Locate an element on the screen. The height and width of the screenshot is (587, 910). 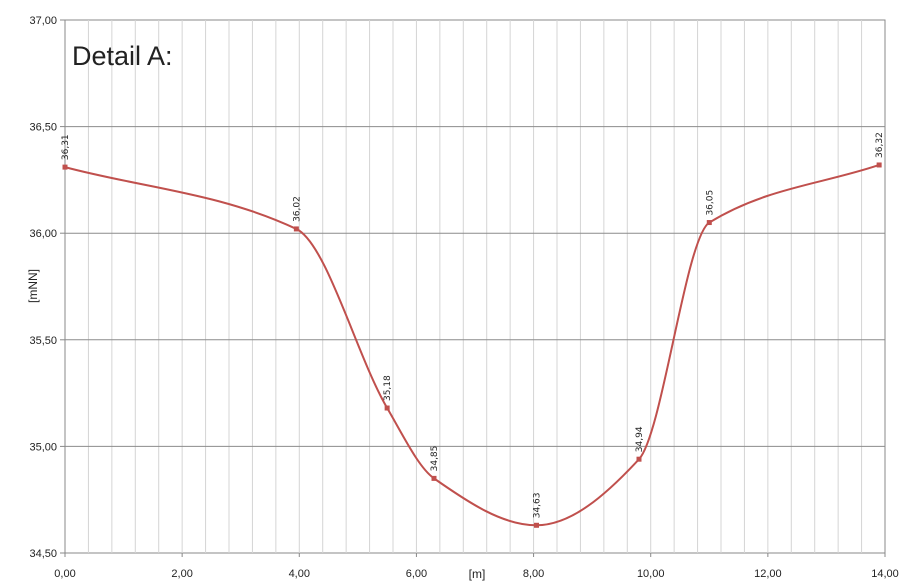
data-label: 36,31 is located at coordinates (66, 147).